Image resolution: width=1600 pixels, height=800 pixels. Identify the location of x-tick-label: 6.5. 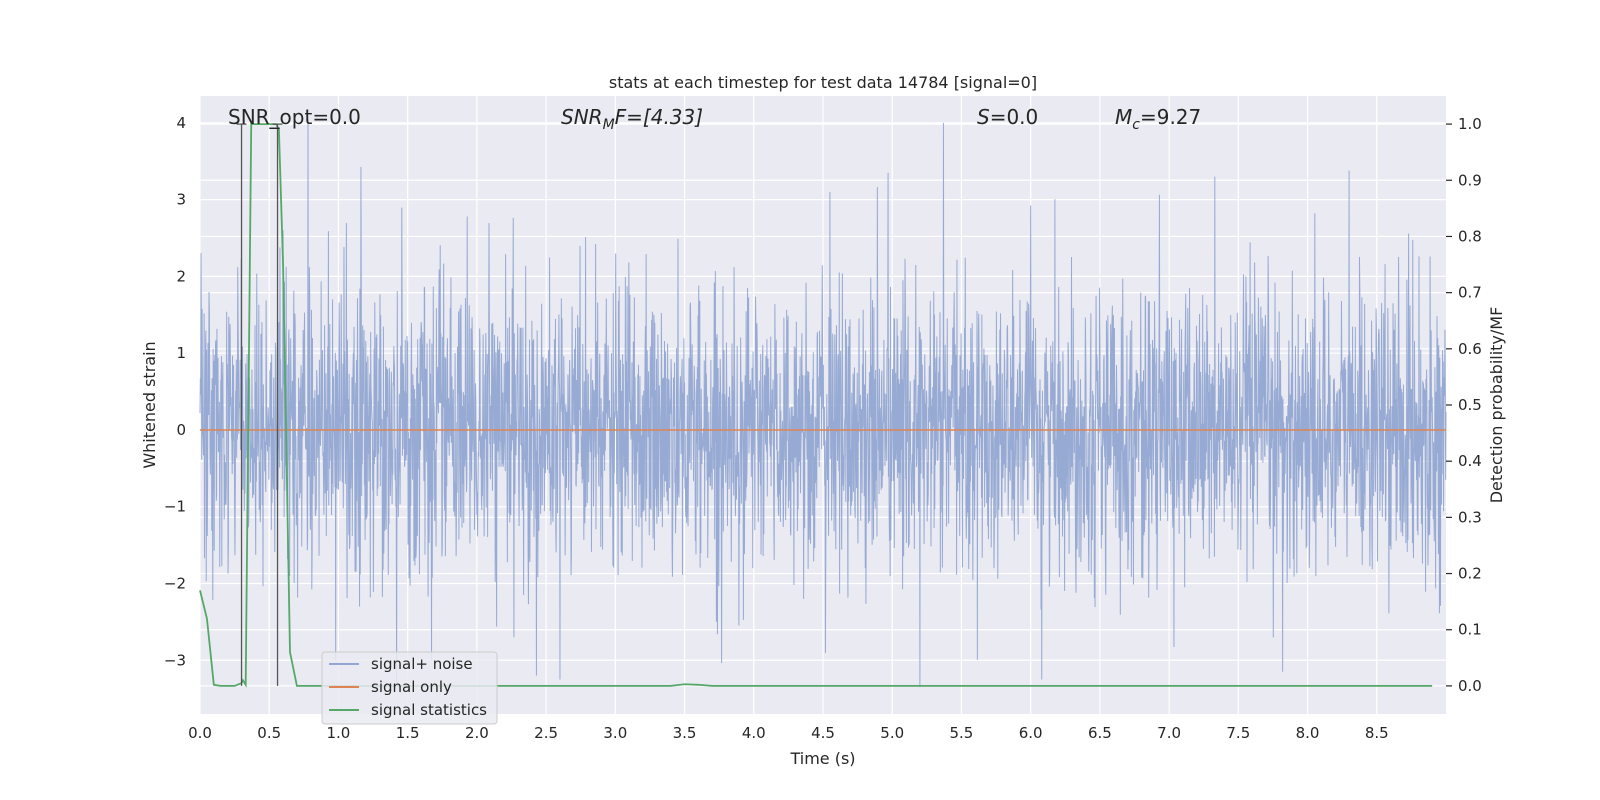
(1100, 733).